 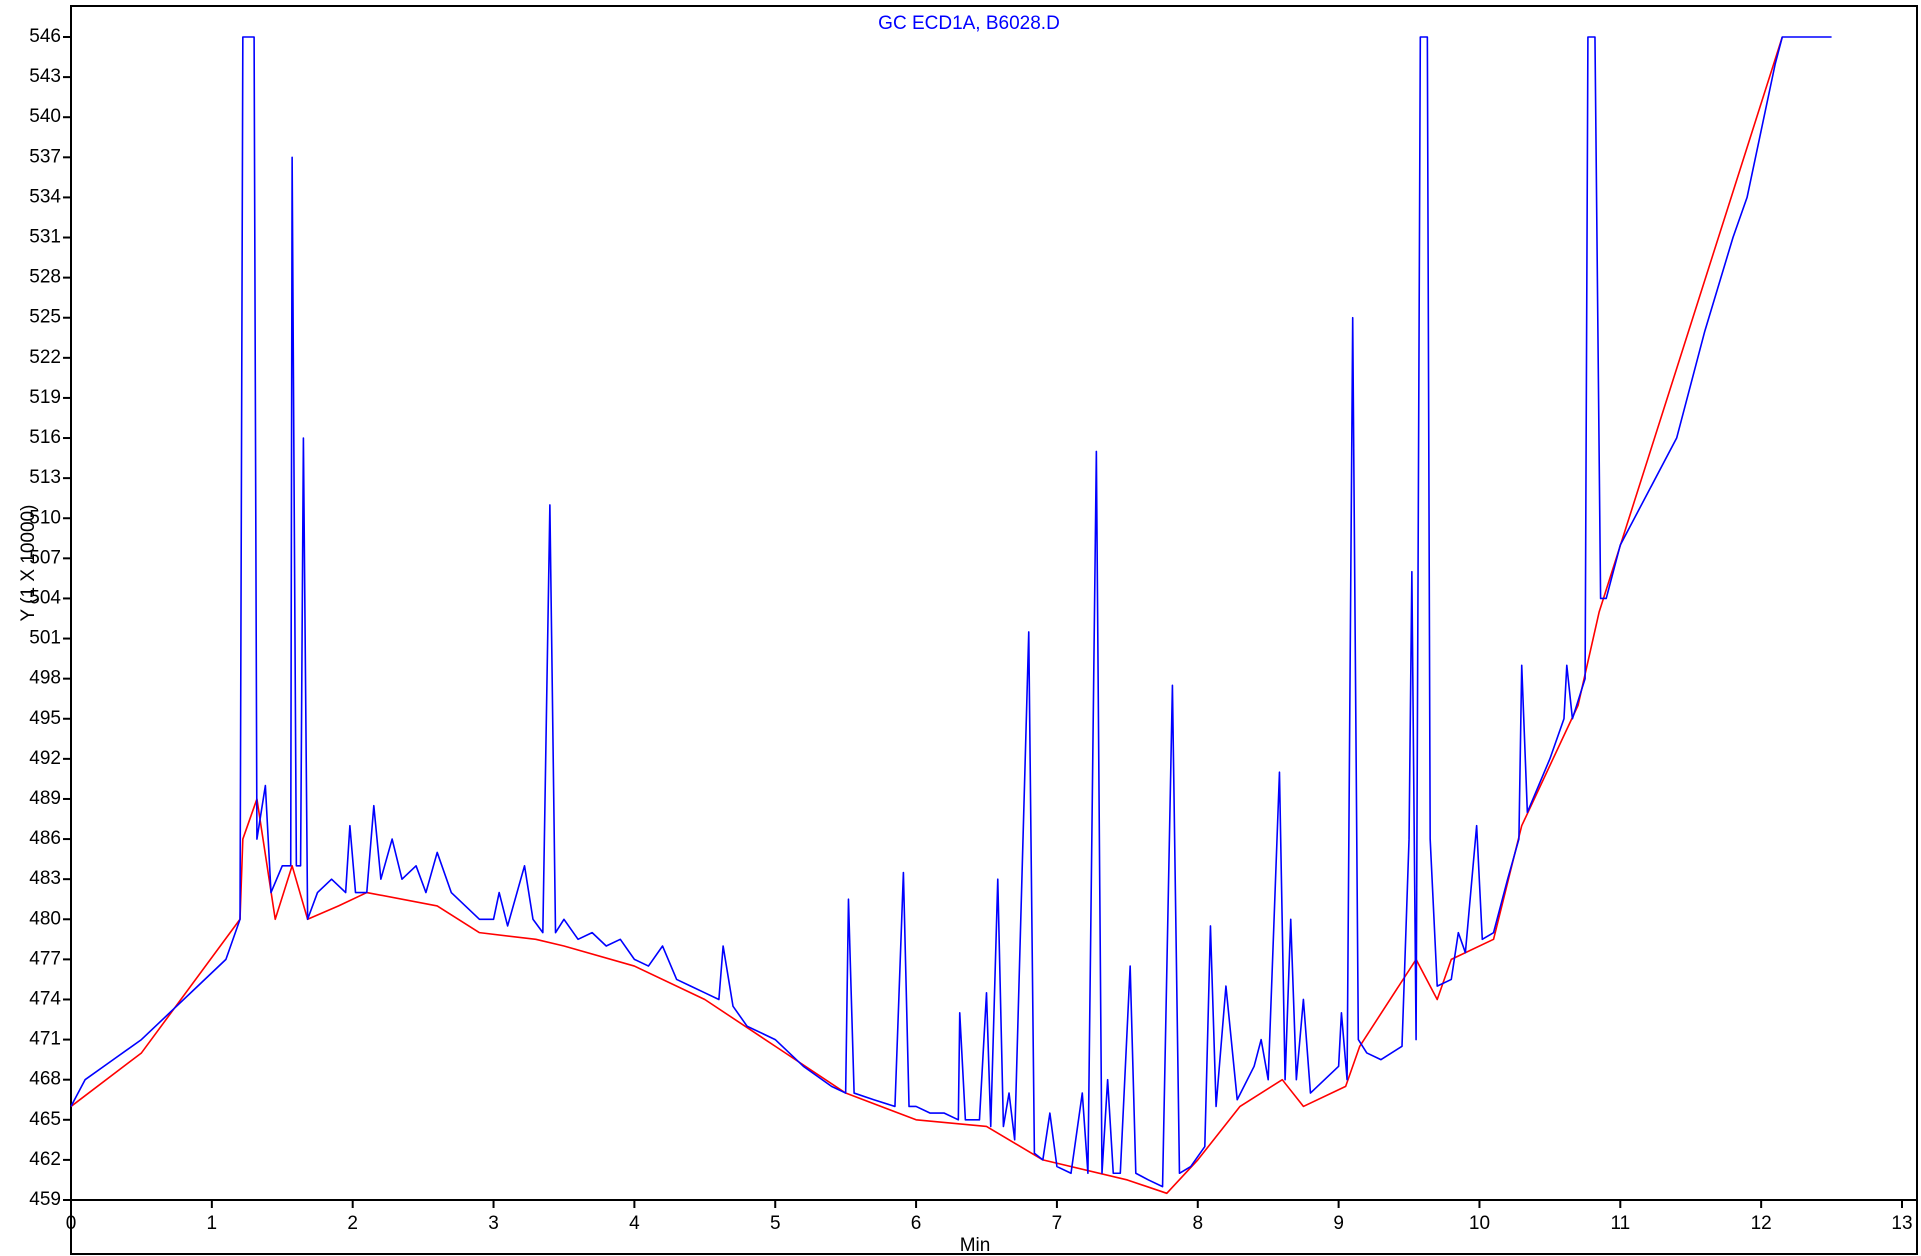 What do you see at coordinates (45, 1119) in the screenshot?
I see `y-tick-label: 465` at bounding box center [45, 1119].